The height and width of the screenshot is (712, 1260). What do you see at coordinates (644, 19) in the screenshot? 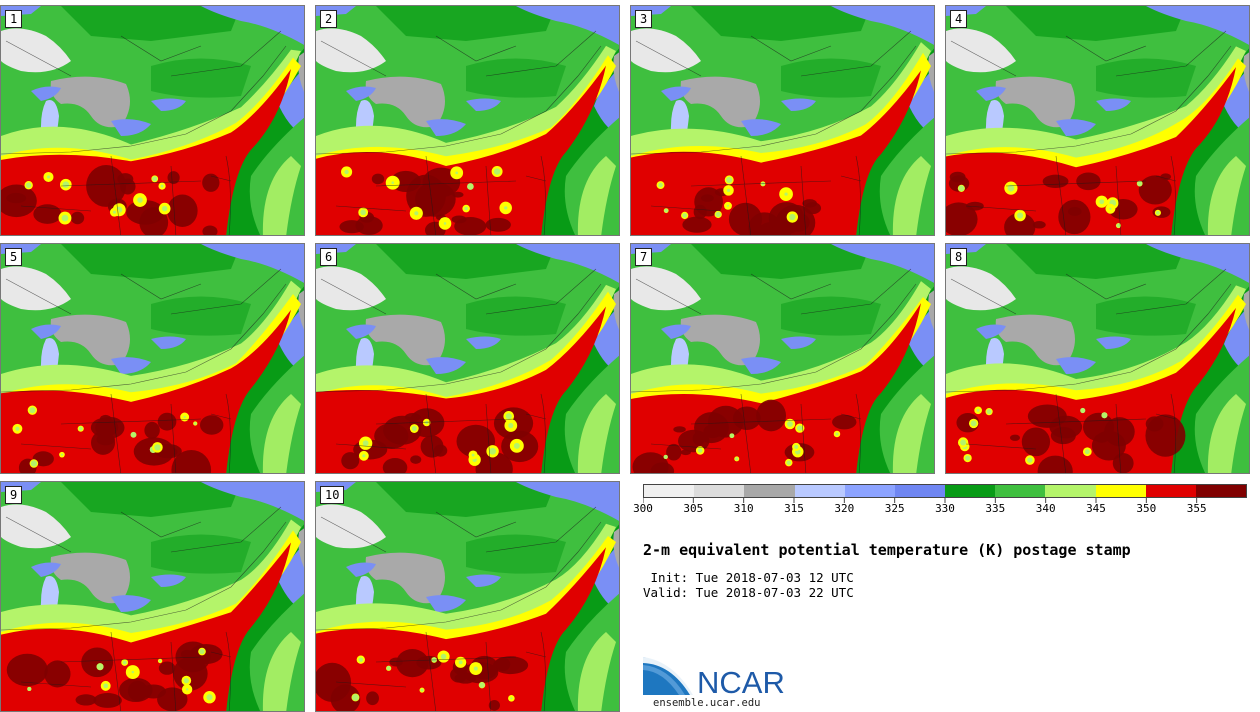
I see `member-number-label: 3` at bounding box center [644, 19].